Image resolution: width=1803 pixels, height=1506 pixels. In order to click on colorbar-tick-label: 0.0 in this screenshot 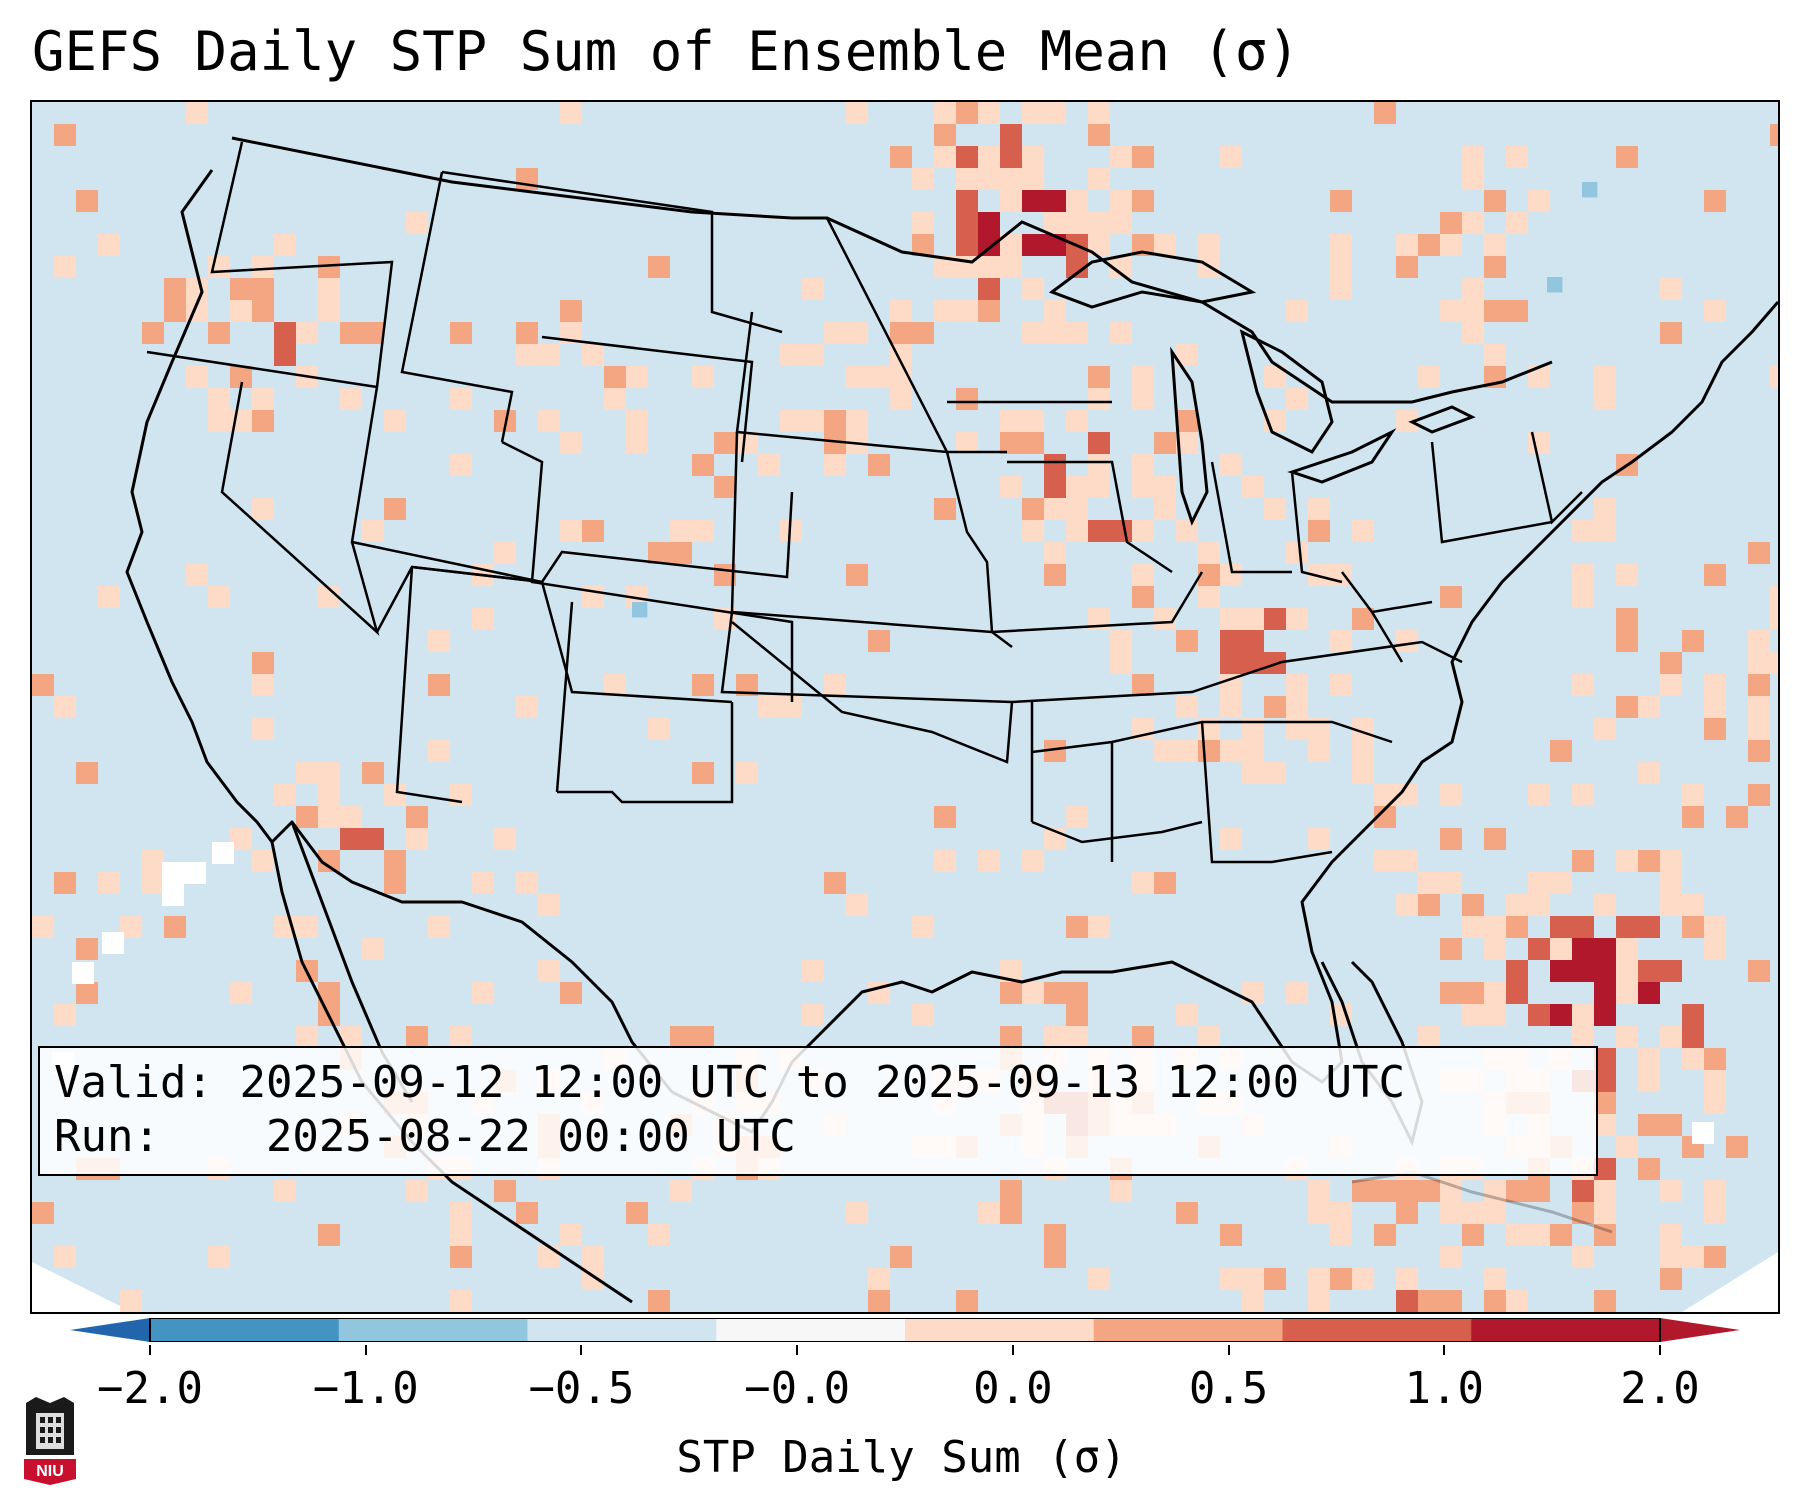, I will do `click(1013, 1388)`.